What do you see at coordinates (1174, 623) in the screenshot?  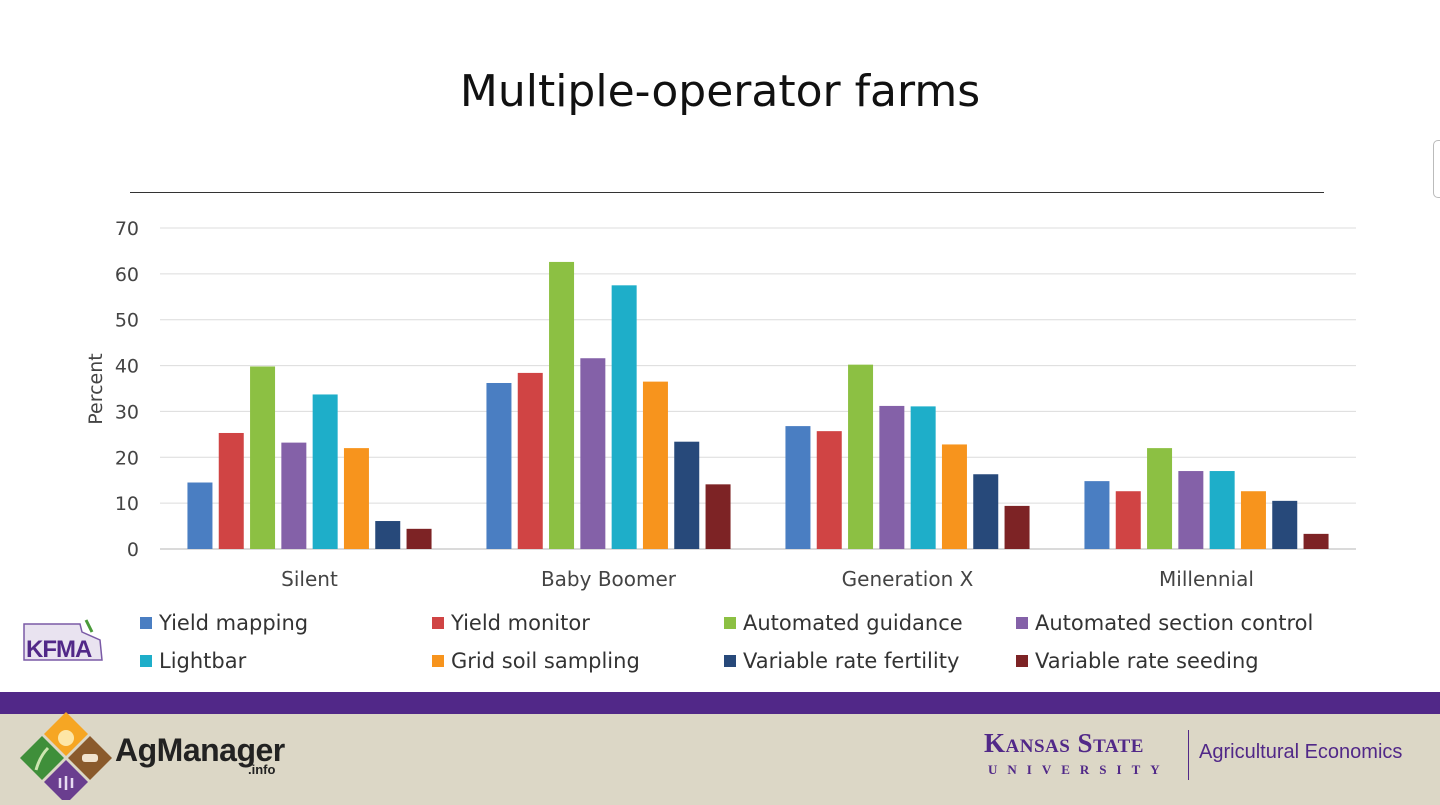 I see `legend-label: Automated section control` at bounding box center [1174, 623].